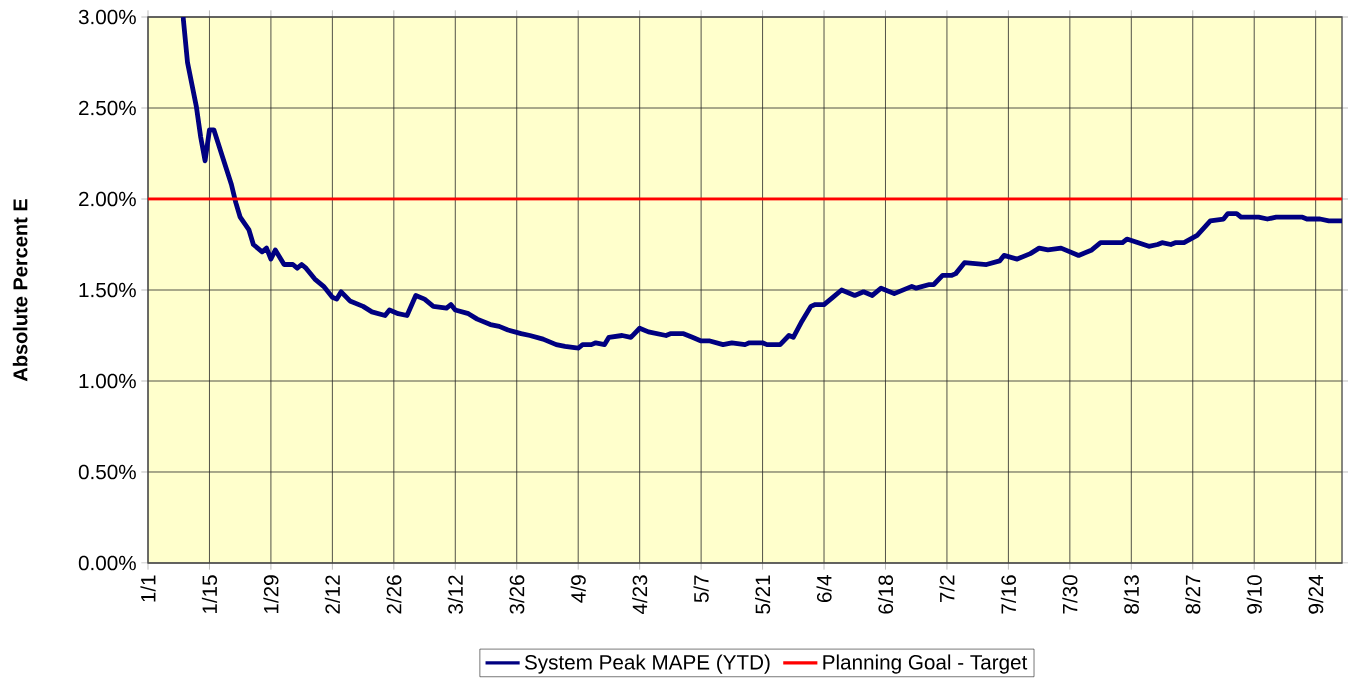 This screenshot has width=1348, height=687. Describe the element at coordinates (107, 199) in the screenshot. I see `y-tick-label: 2.00%` at that location.